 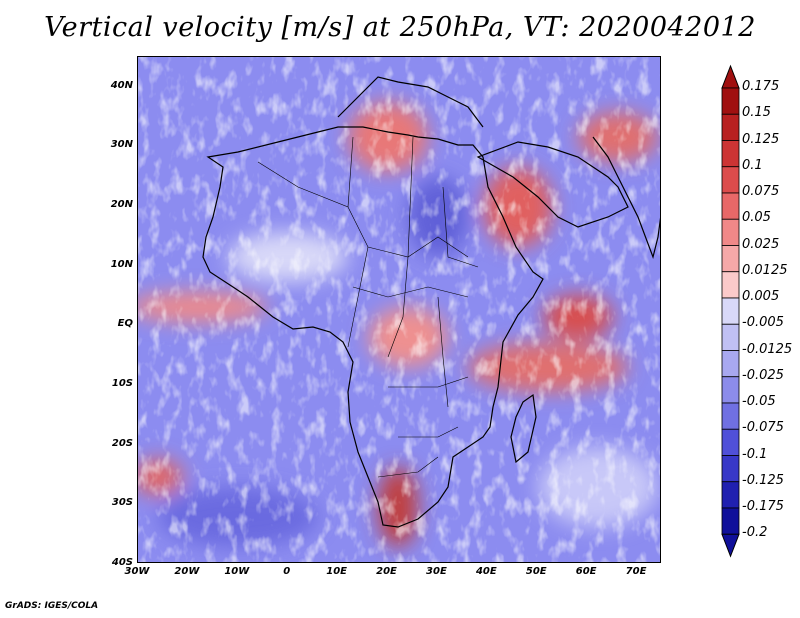 I want to click on colorbar-label: -0.175, so click(x=763, y=506).